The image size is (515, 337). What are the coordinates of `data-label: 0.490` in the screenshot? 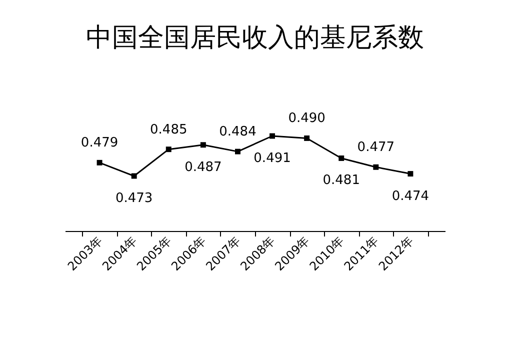 It's located at (307, 118).